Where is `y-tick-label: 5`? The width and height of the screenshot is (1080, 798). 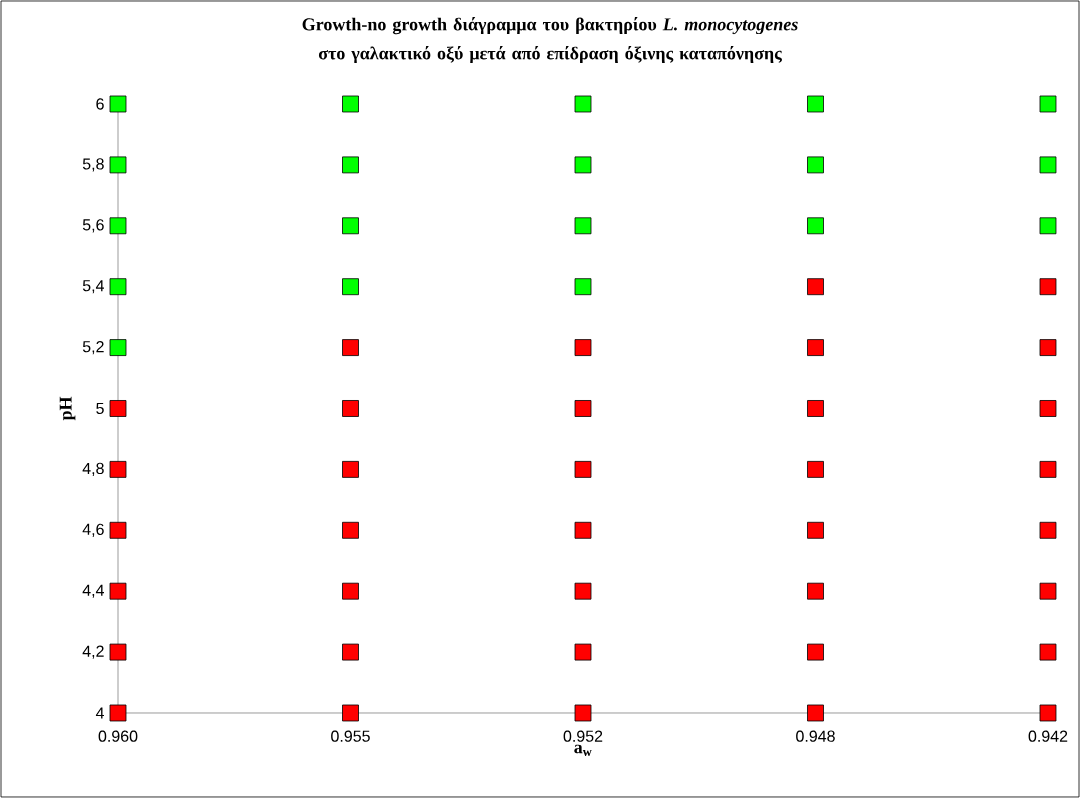 y-tick-label: 5 is located at coordinates (100, 408).